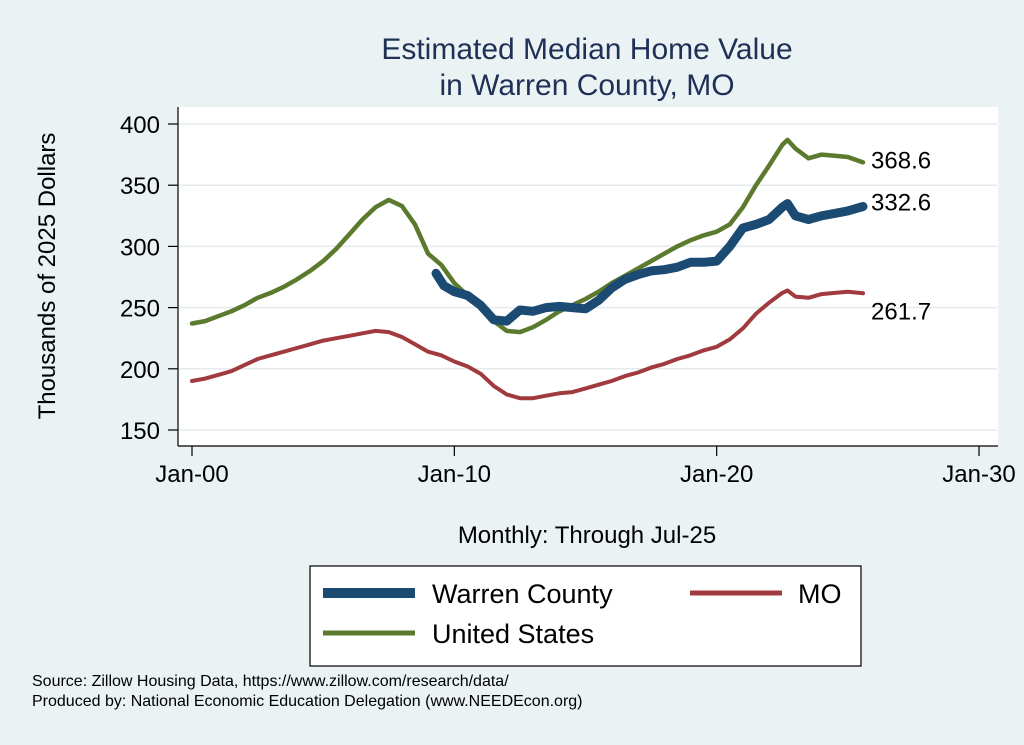 This screenshot has height=745, width=1024. Describe the element at coordinates (140, 186) in the screenshot. I see `y-tick-label-350: 350` at that location.